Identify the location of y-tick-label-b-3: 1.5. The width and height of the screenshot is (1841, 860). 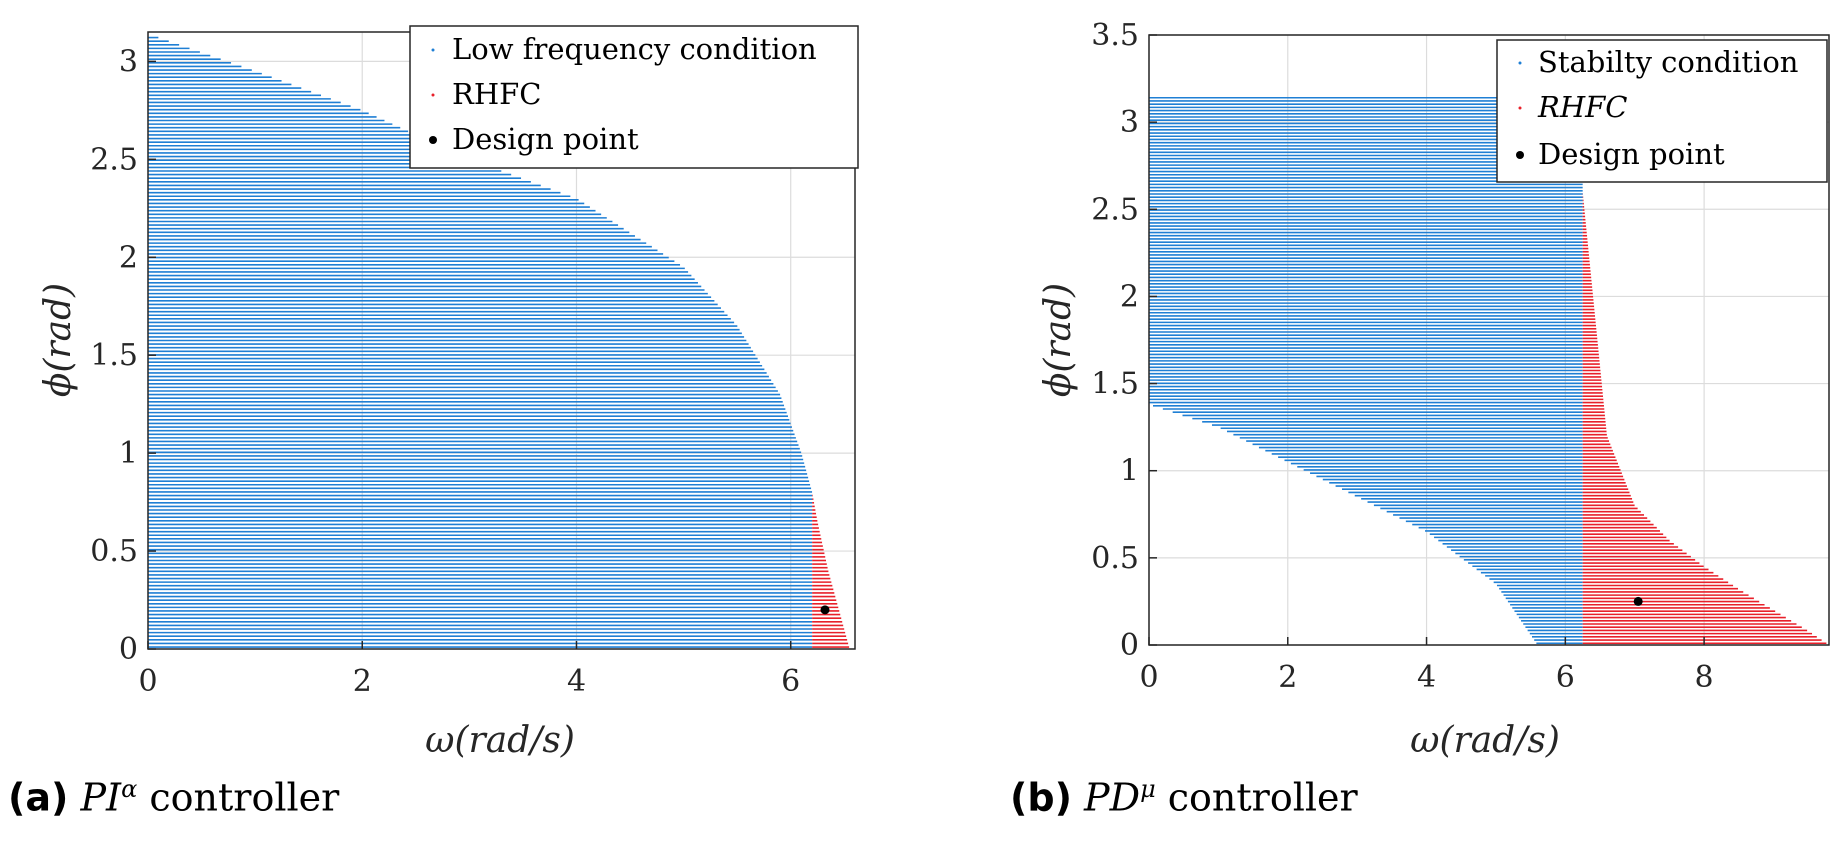
(1115, 384).